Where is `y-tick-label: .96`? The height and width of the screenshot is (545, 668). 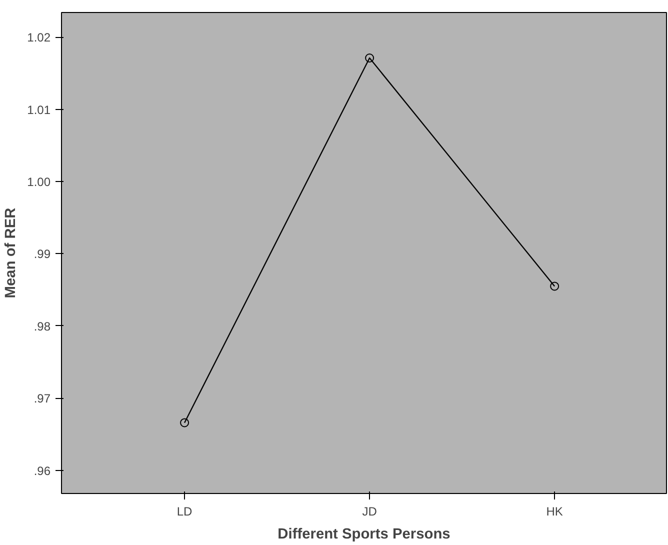
y-tick-label: .96 is located at coordinates (42, 471).